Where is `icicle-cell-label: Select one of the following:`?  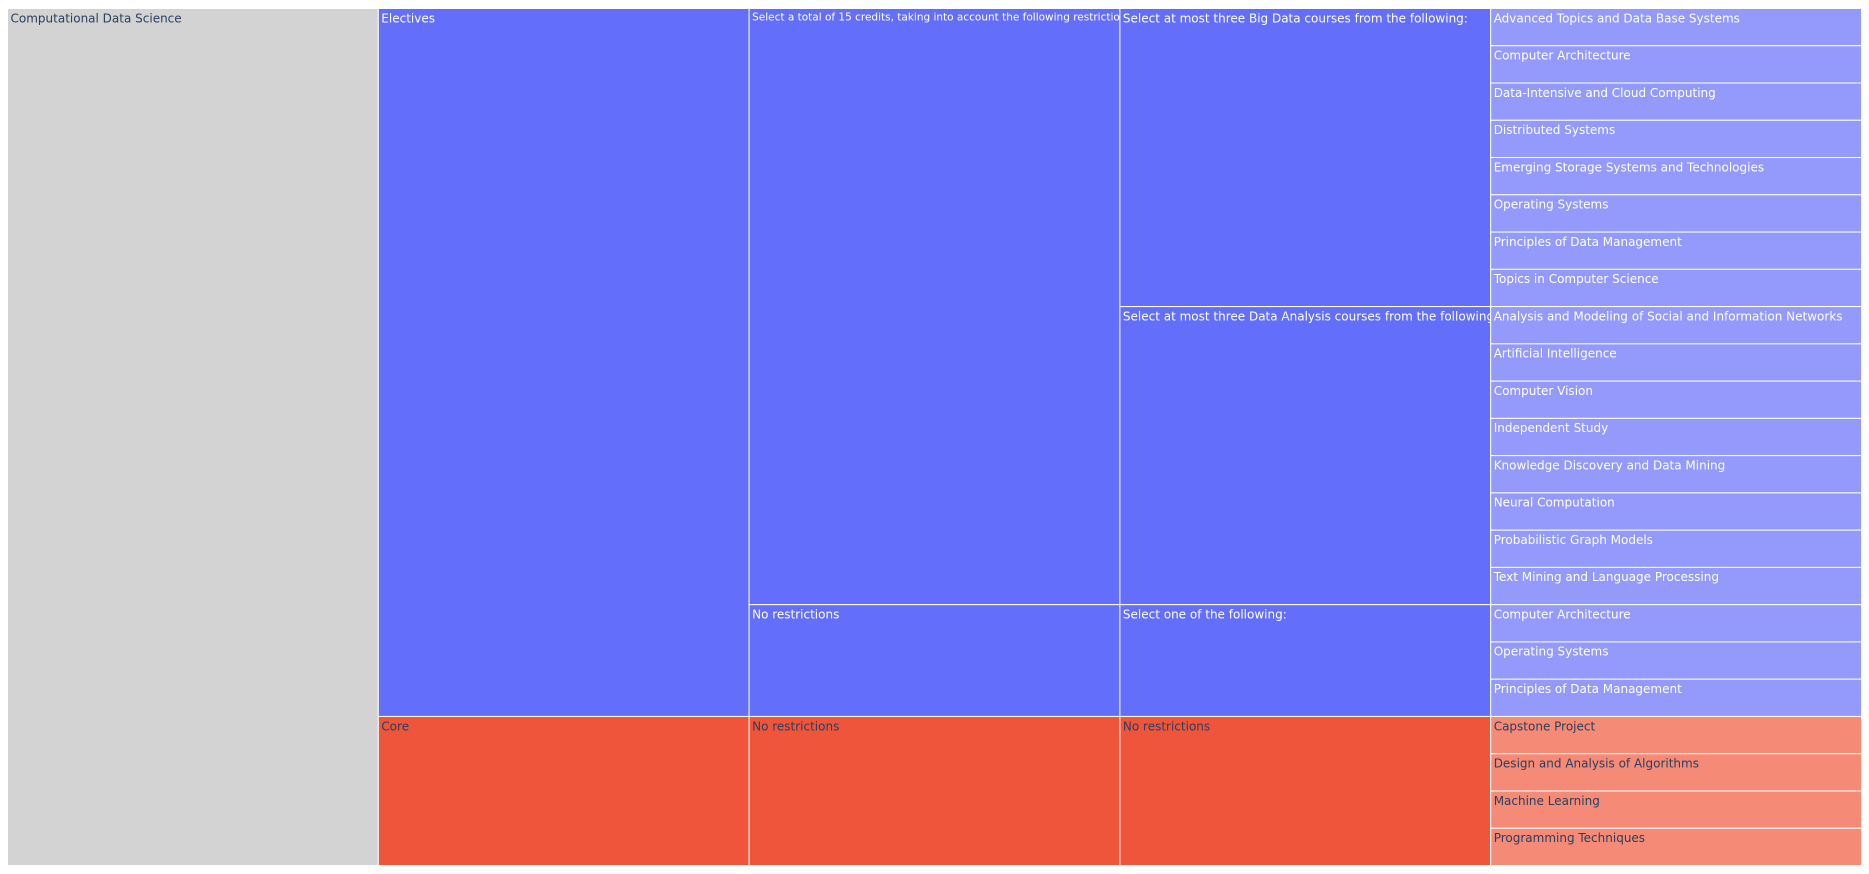
icicle-cell-label: Select one of the following: is located at coordinates (1205, 614).